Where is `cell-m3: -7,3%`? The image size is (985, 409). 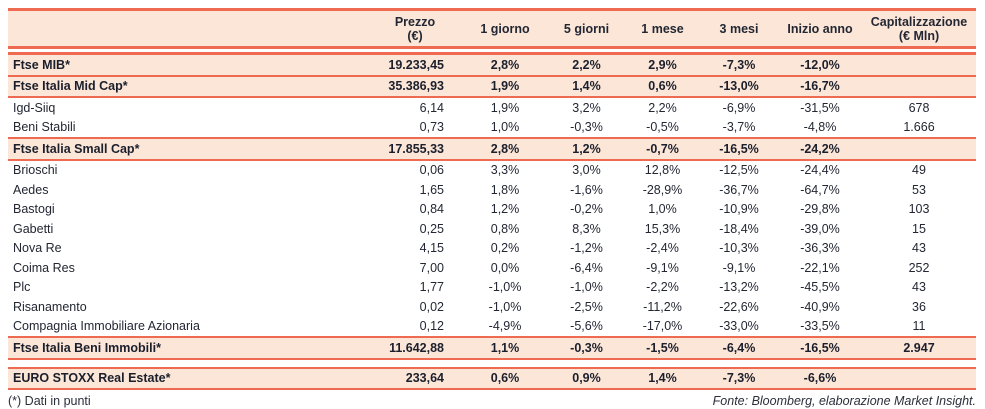 cell-m3: -7,3% is located at coordinates (739, 64).